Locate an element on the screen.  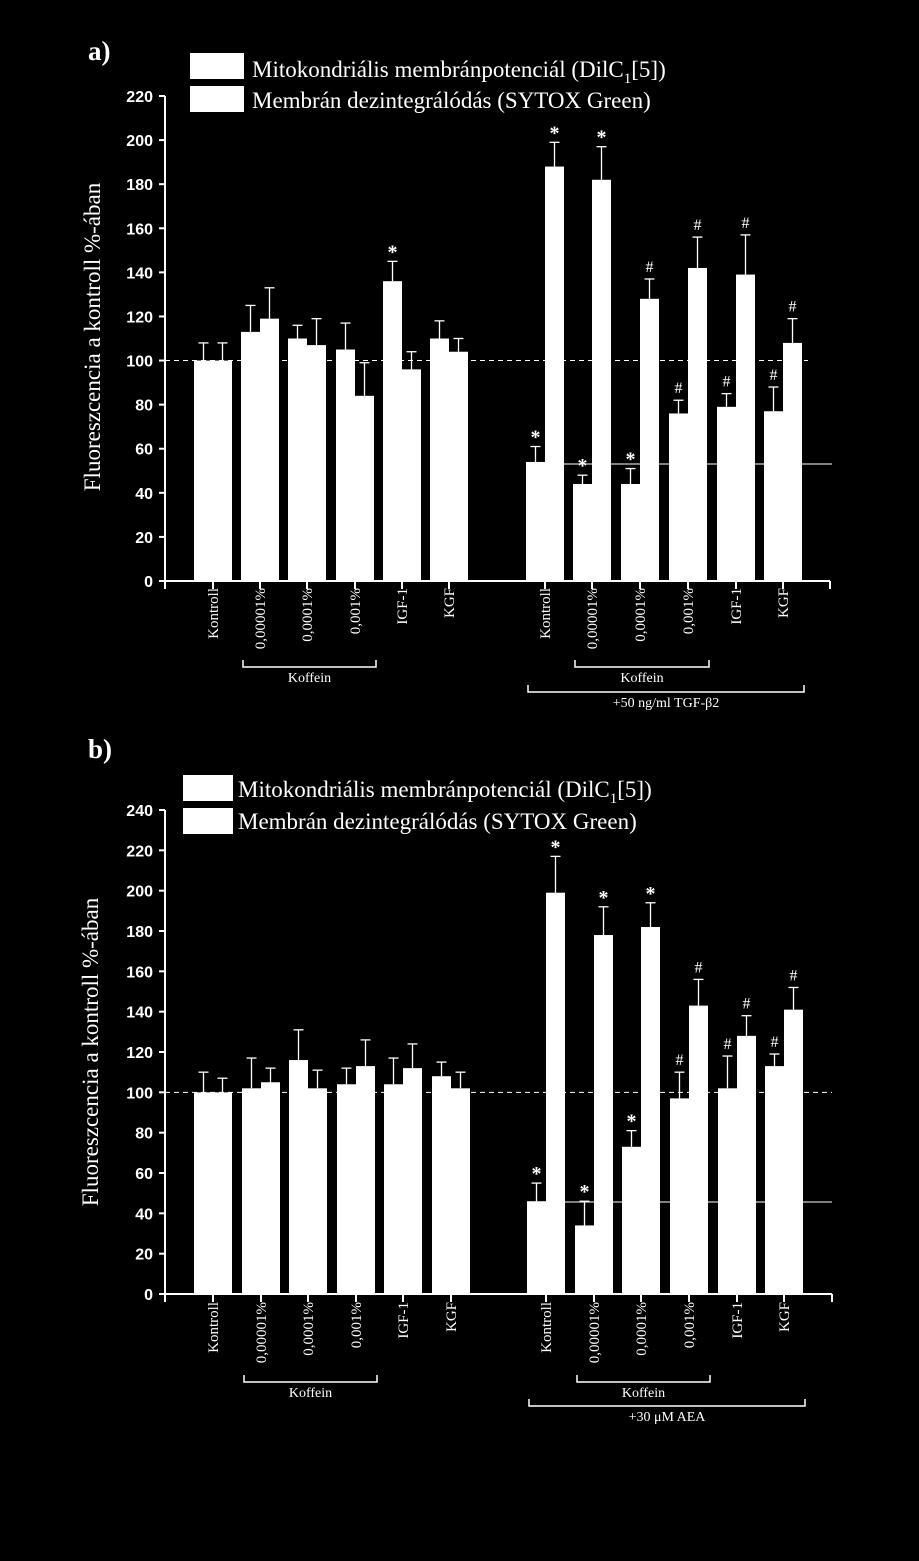
y-tick-label: 120 is located at coordinates (139, 1053).